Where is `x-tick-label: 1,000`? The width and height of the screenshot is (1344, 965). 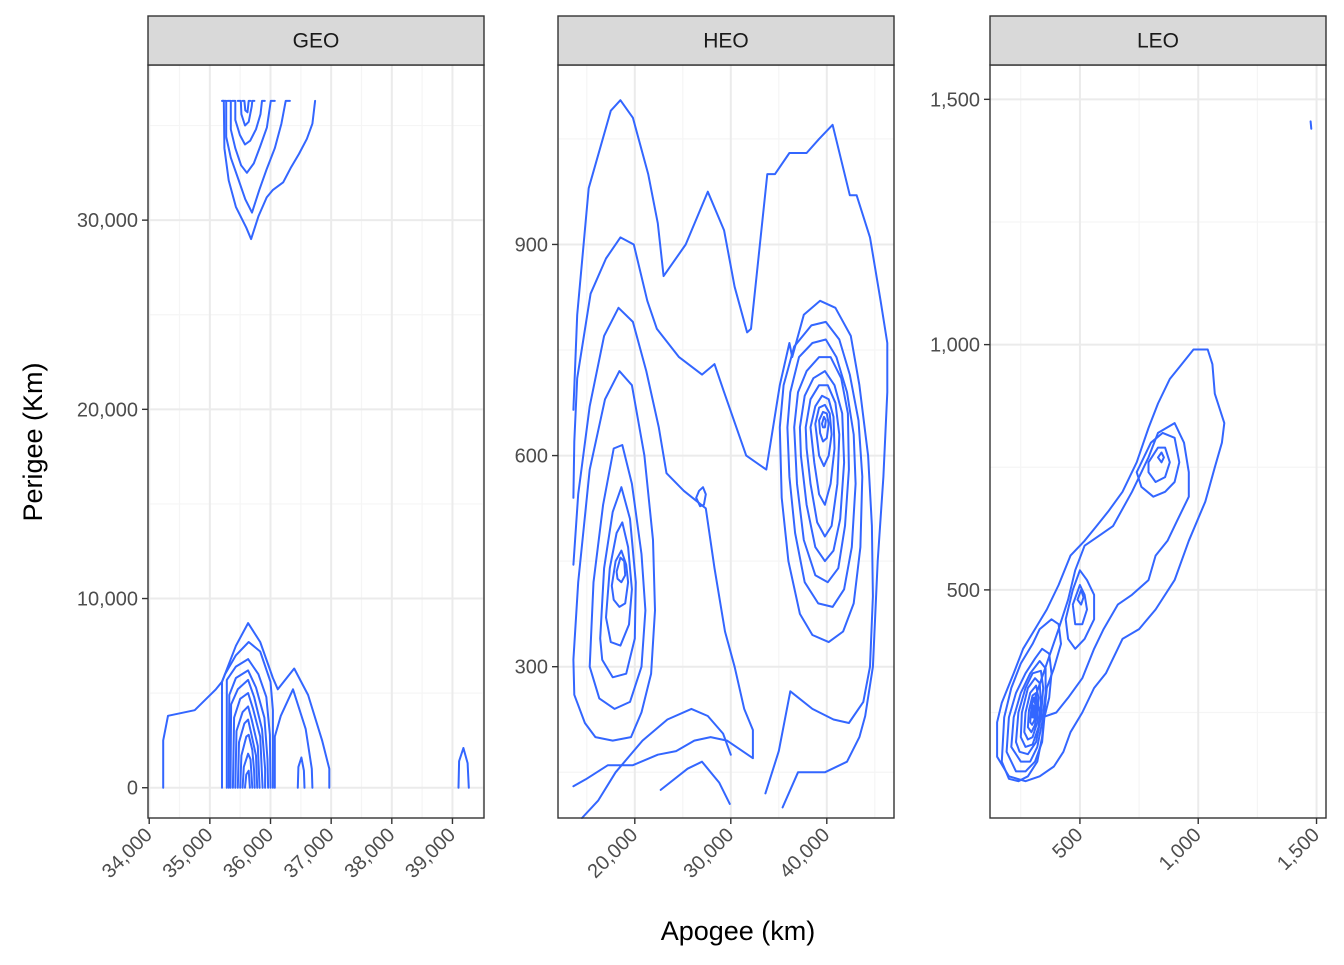 x-tick-label: 1,000 is located at coordinates (1180, 849).